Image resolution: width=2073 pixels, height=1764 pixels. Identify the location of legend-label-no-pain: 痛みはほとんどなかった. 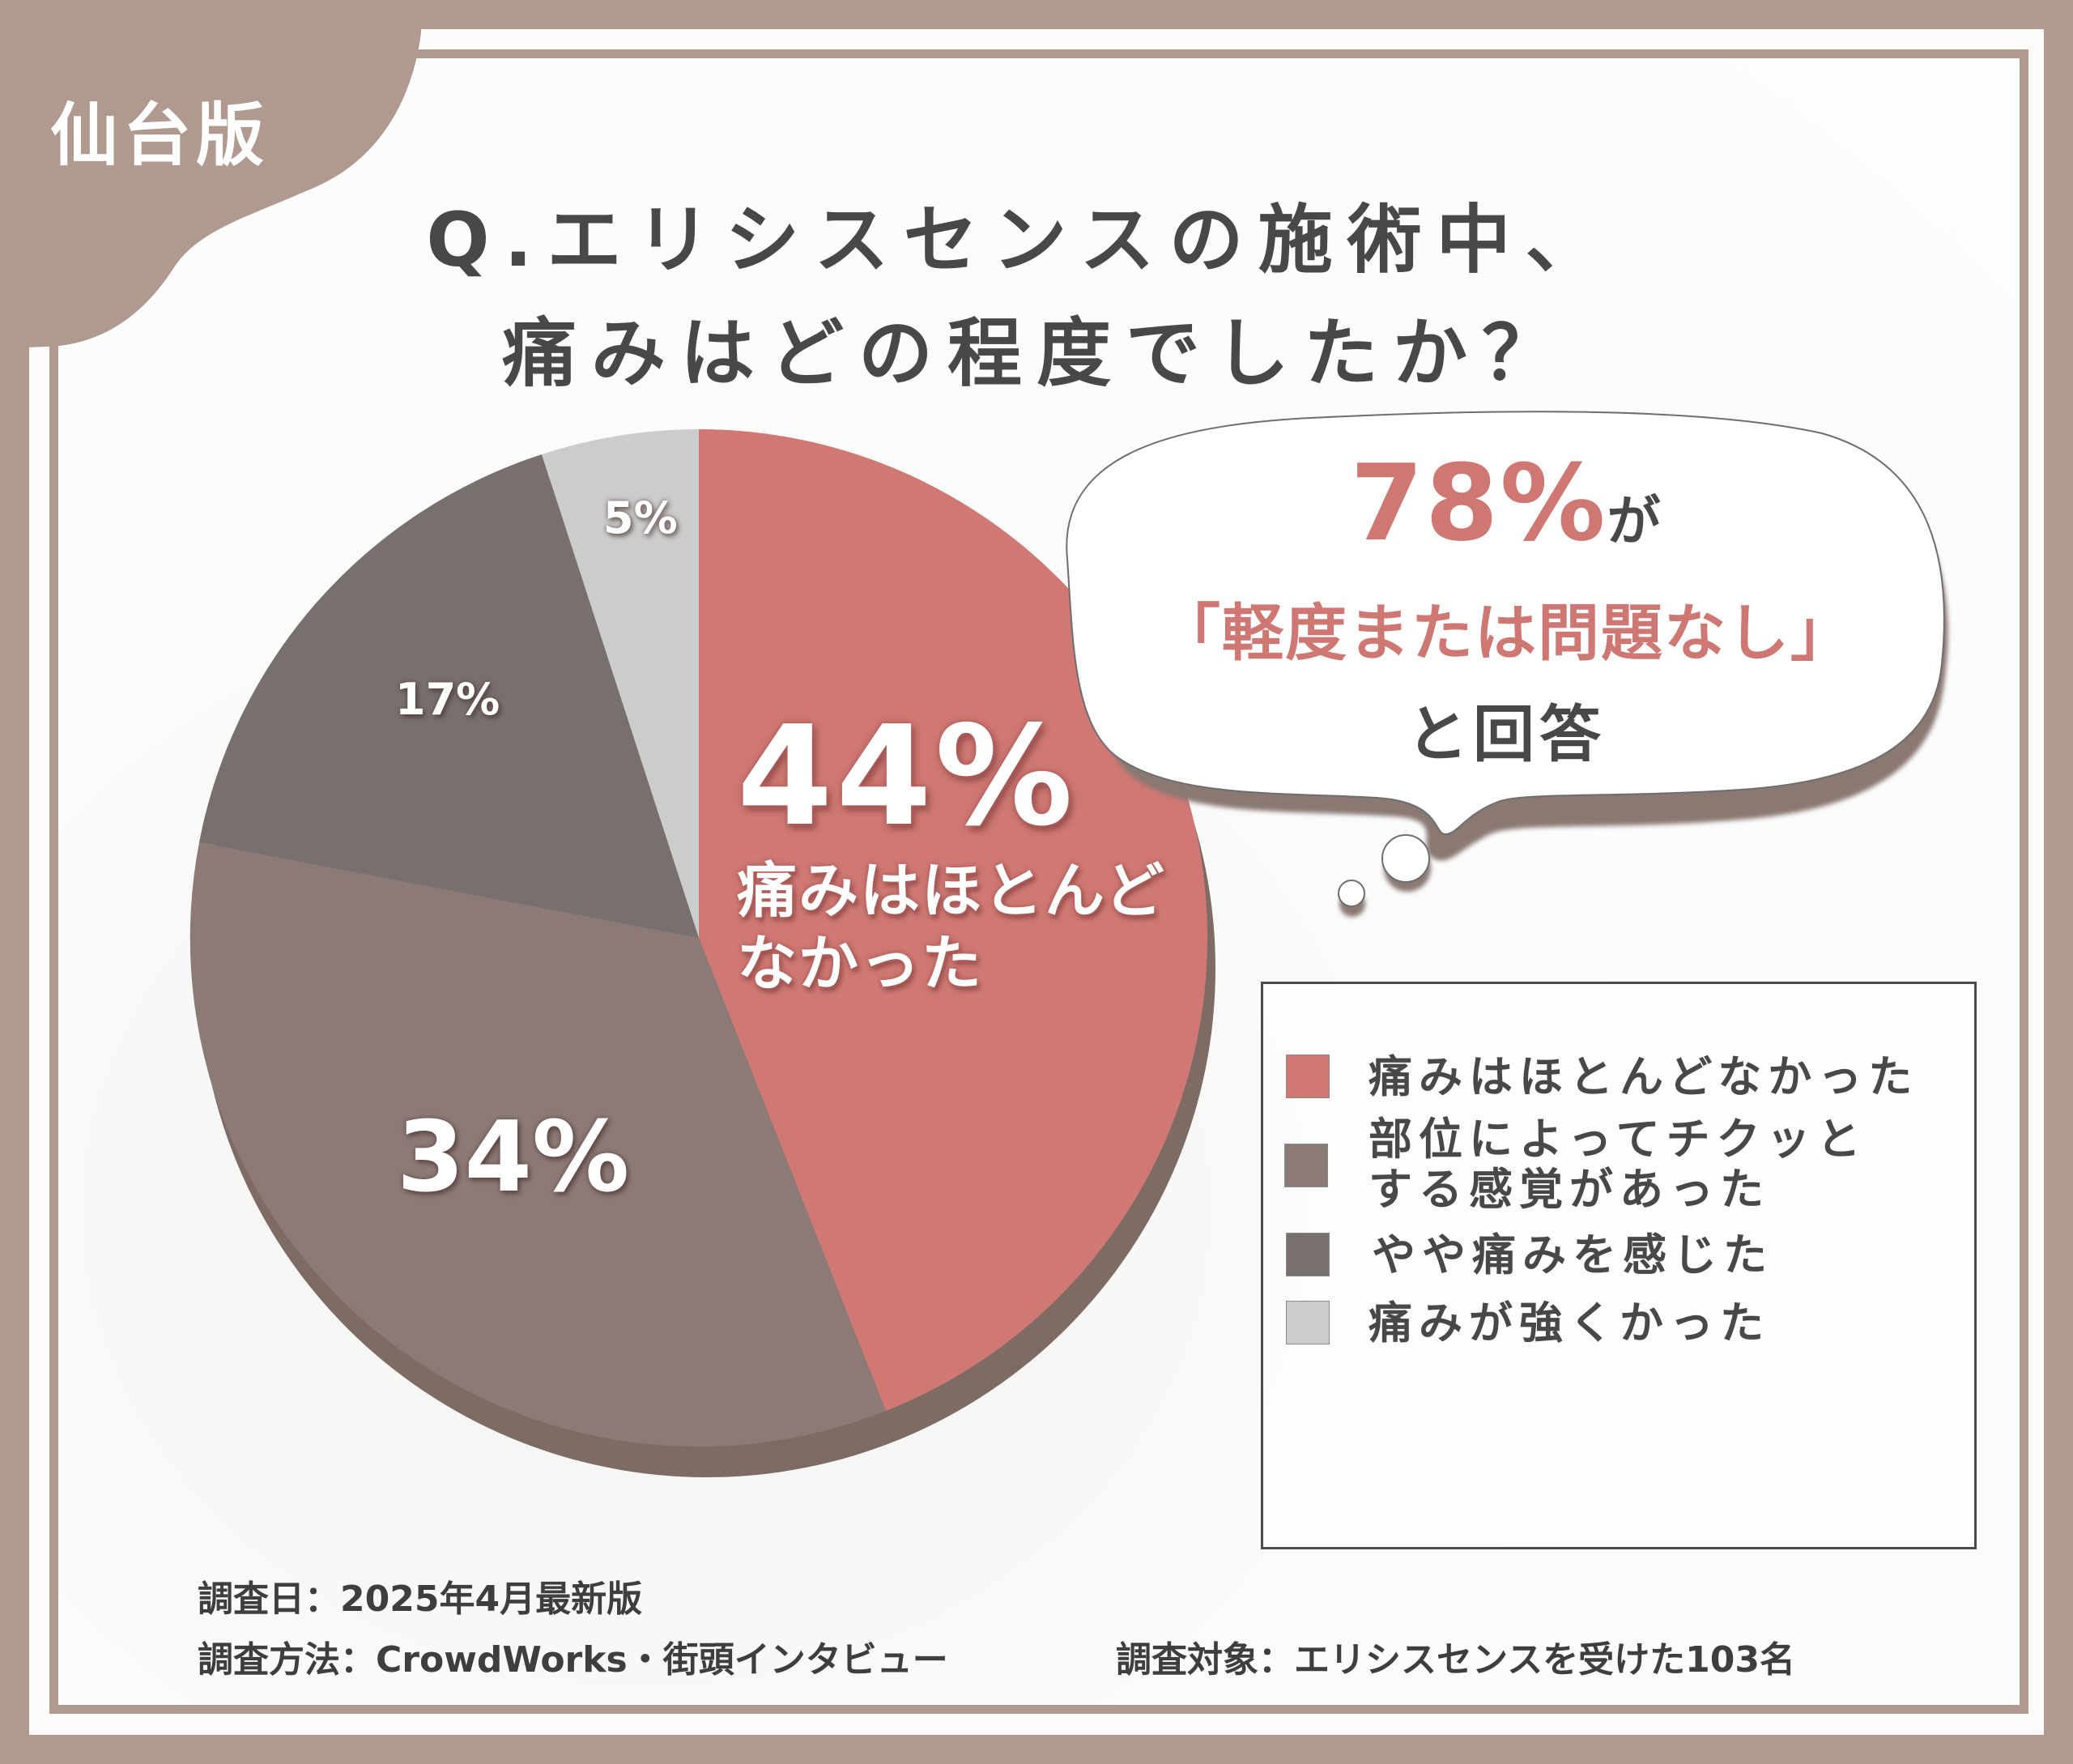
(1644, 1076).